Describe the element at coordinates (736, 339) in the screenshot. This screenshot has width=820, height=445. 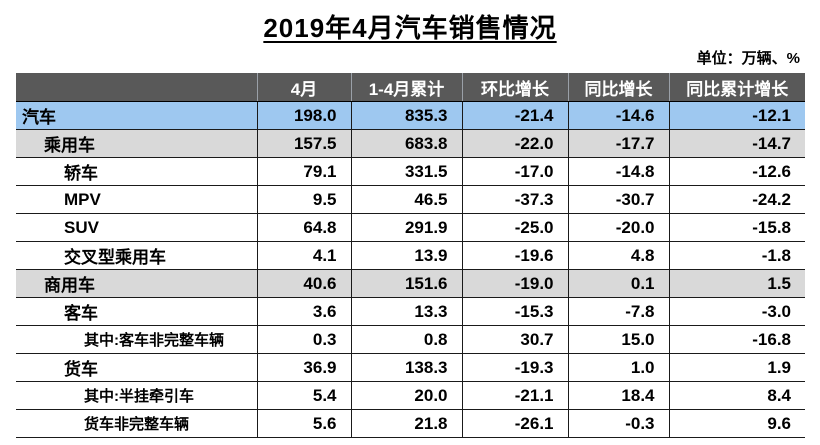
I see `value-cell-yoy-cum-growth: -16.8` at that location.